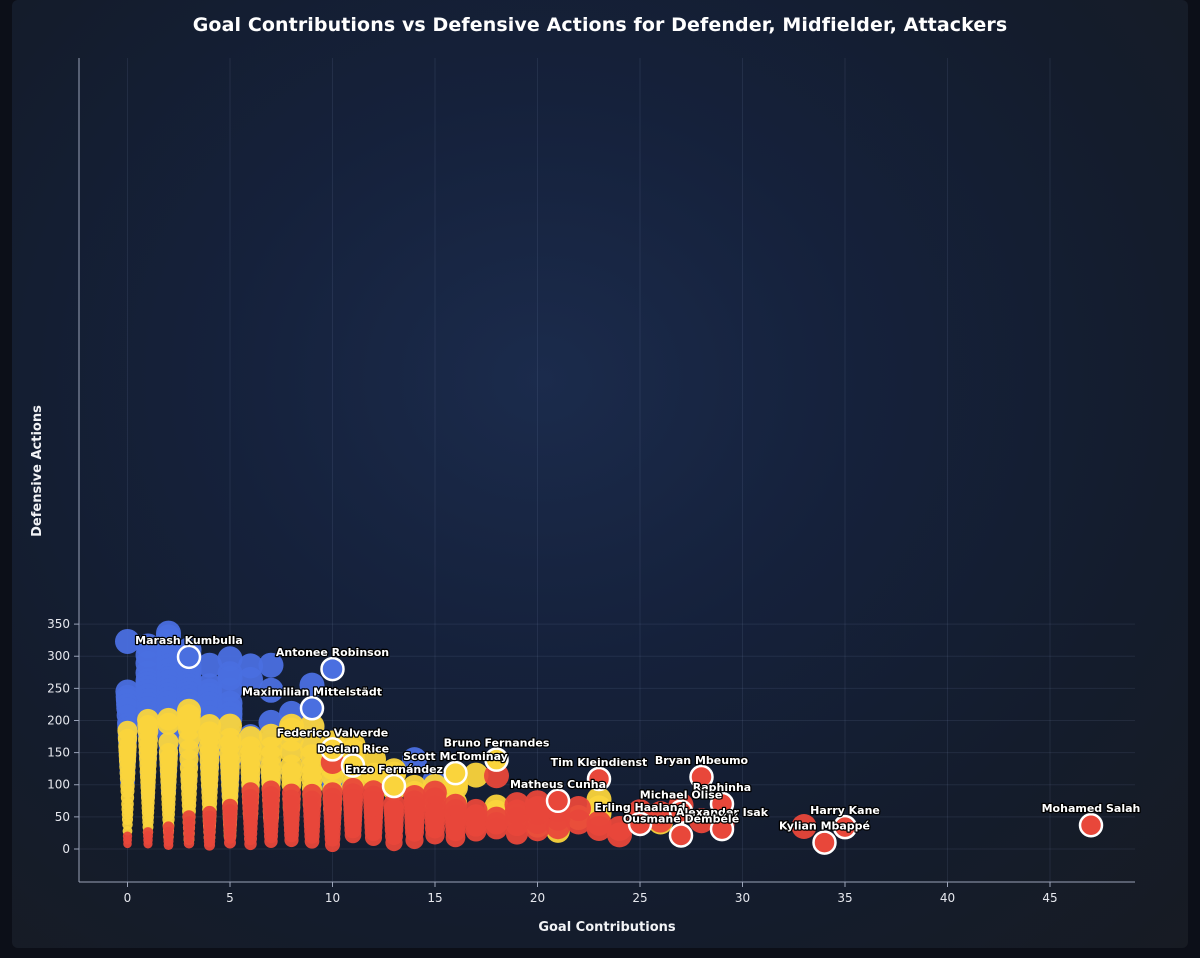 The image size is (1200, 958). I want to click on player-label: Raphinha, so click(722, 787).